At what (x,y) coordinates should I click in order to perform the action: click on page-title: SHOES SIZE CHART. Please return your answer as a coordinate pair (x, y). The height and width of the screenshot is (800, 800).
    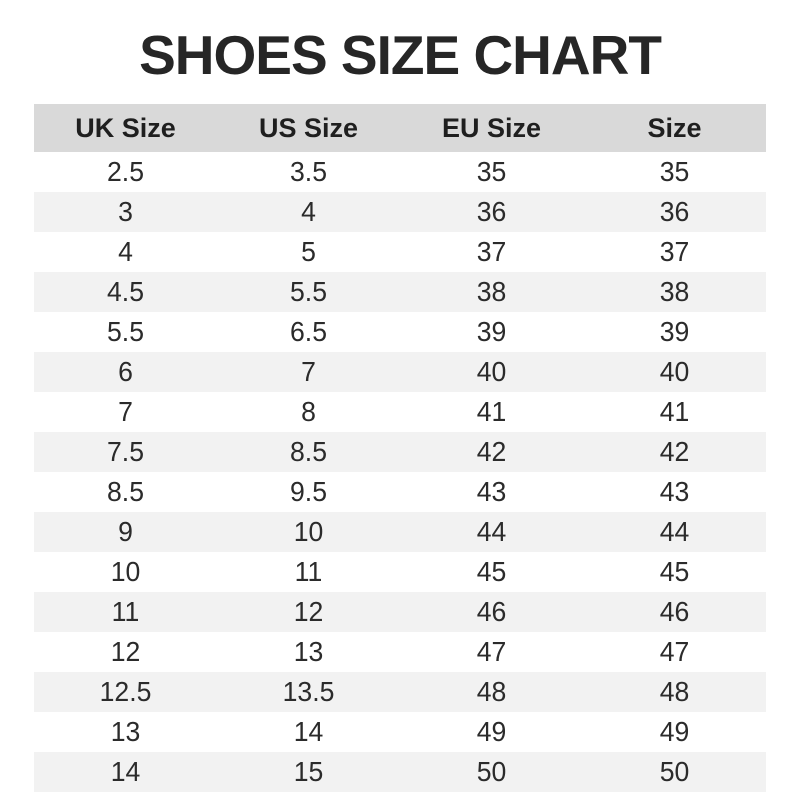
    Looking at the image, I should click on (400, 55).